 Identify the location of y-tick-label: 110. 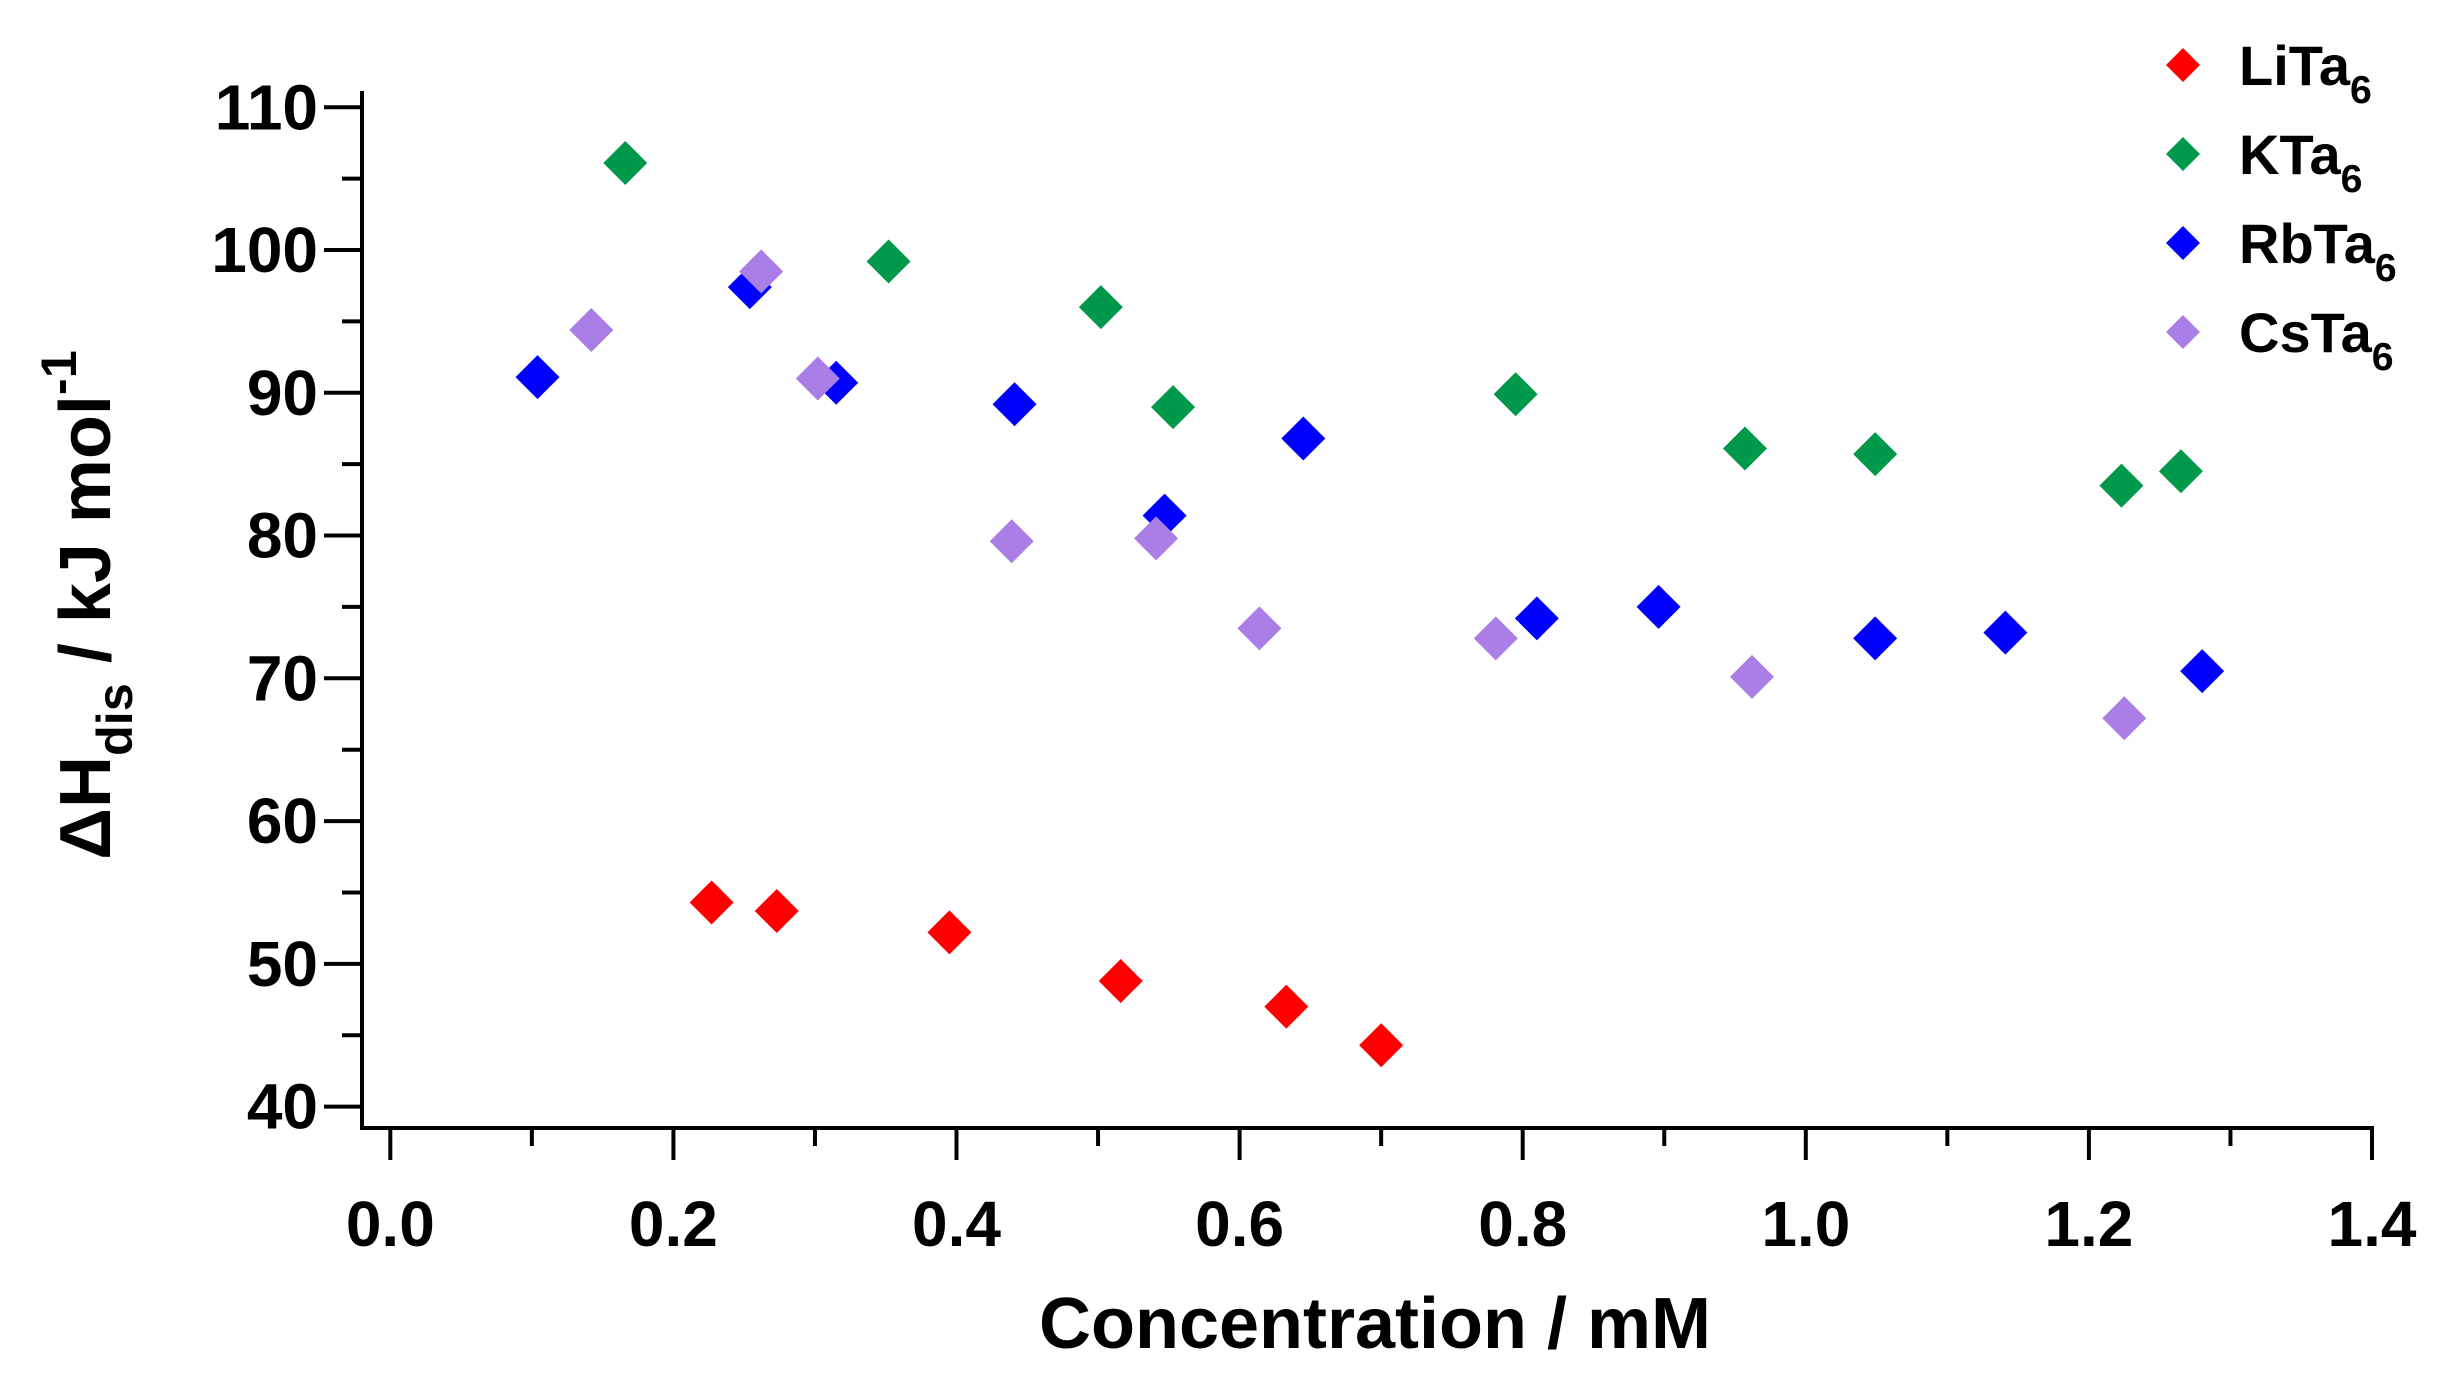
(266, 107).